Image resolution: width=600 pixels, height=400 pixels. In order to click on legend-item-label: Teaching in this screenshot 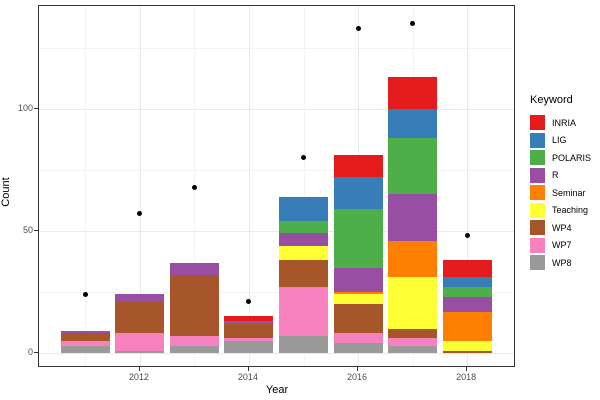, I will do `click(570, 210)`.